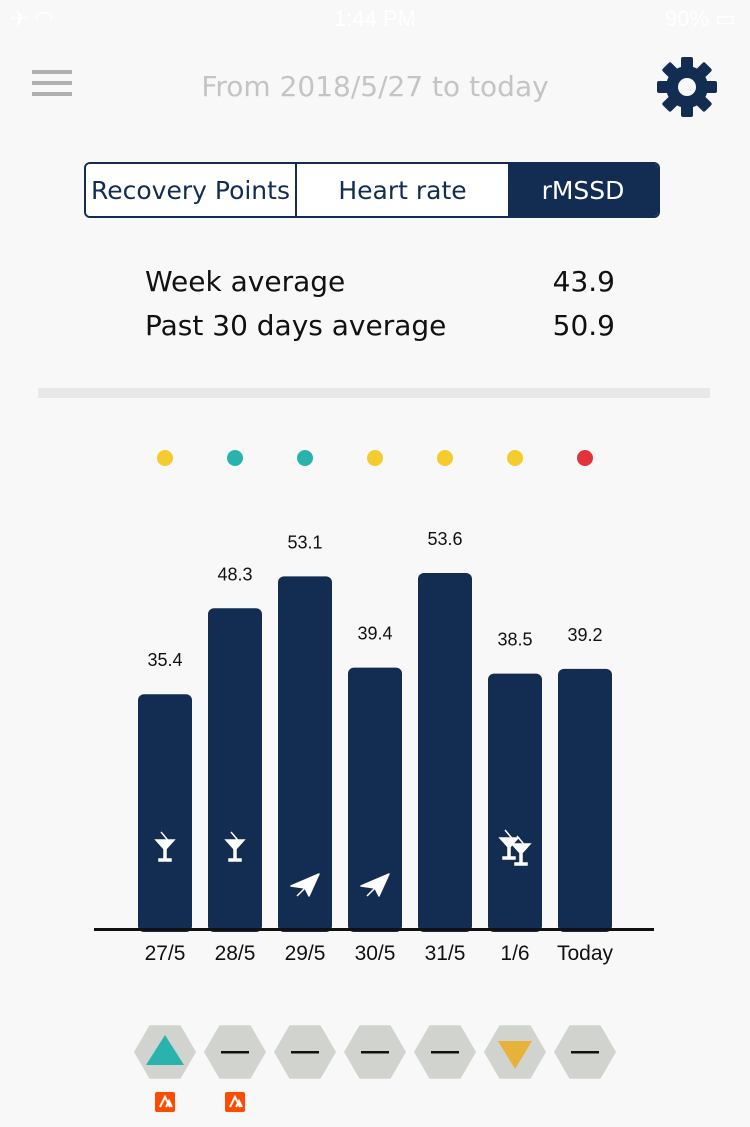 The image size is (750, 1127). I want to click on trend-up-icon, so click(165, 1050).